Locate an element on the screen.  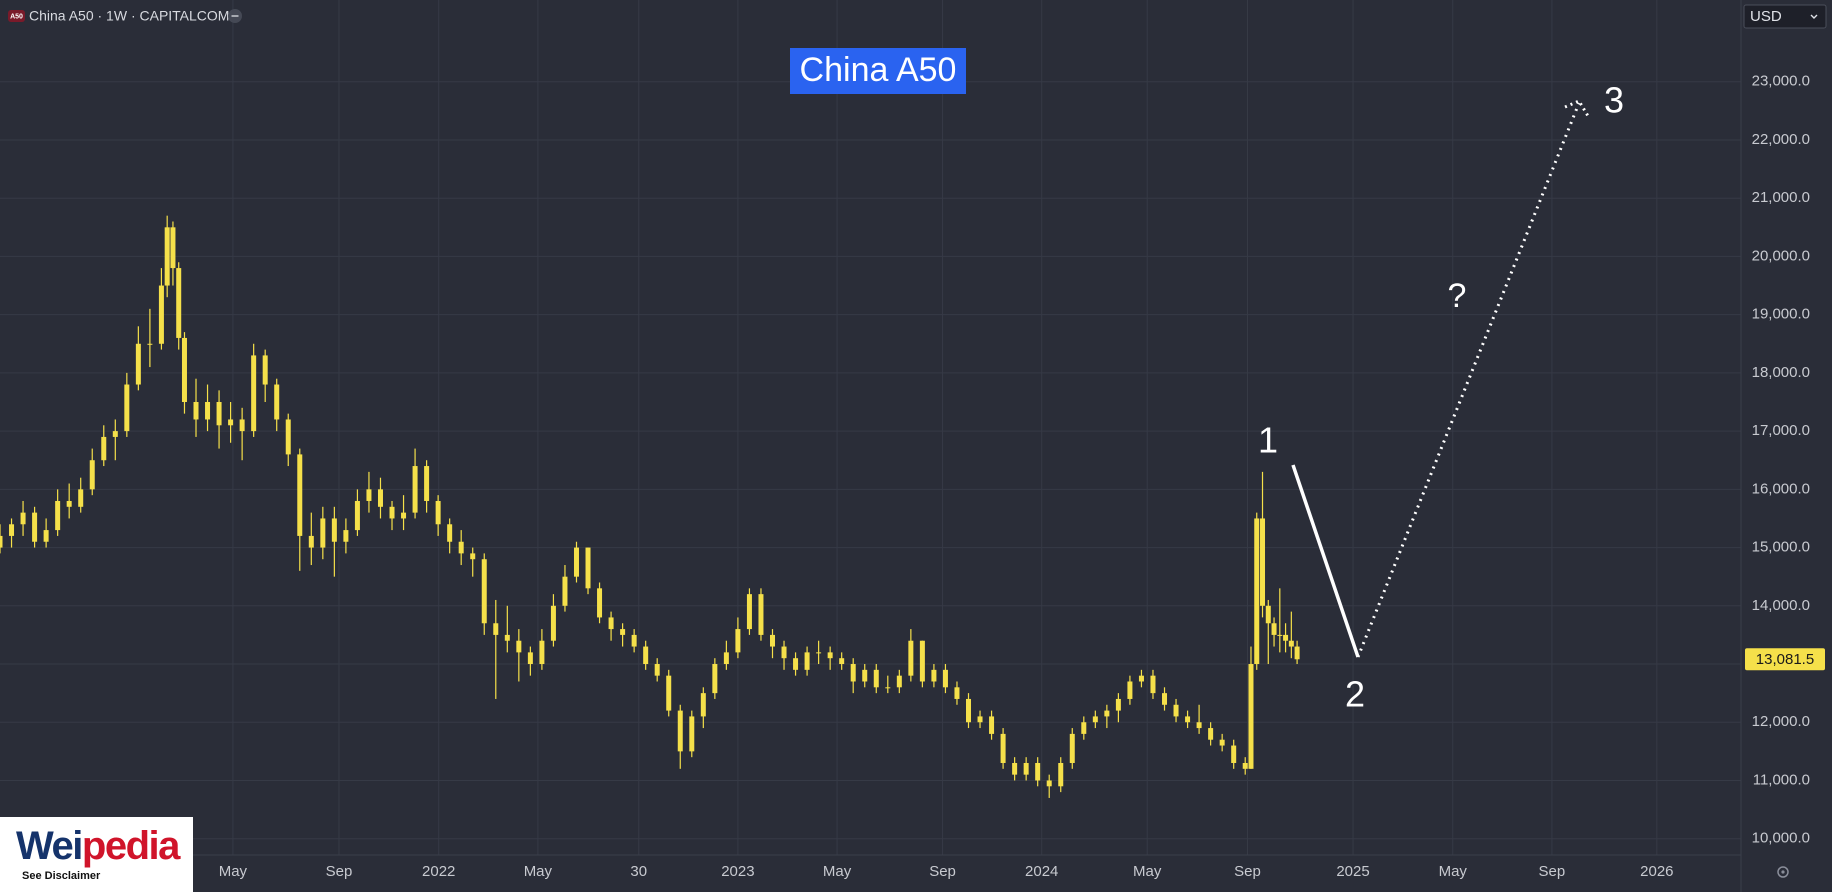
wave-label: 2 is located at coordinates (1355, 694).